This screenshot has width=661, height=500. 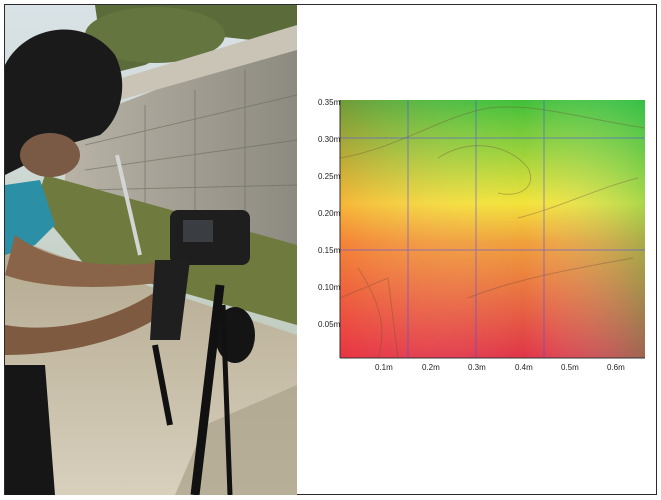 I want to click on y-tick-label: 0.10m, so click(x=329, y=287).